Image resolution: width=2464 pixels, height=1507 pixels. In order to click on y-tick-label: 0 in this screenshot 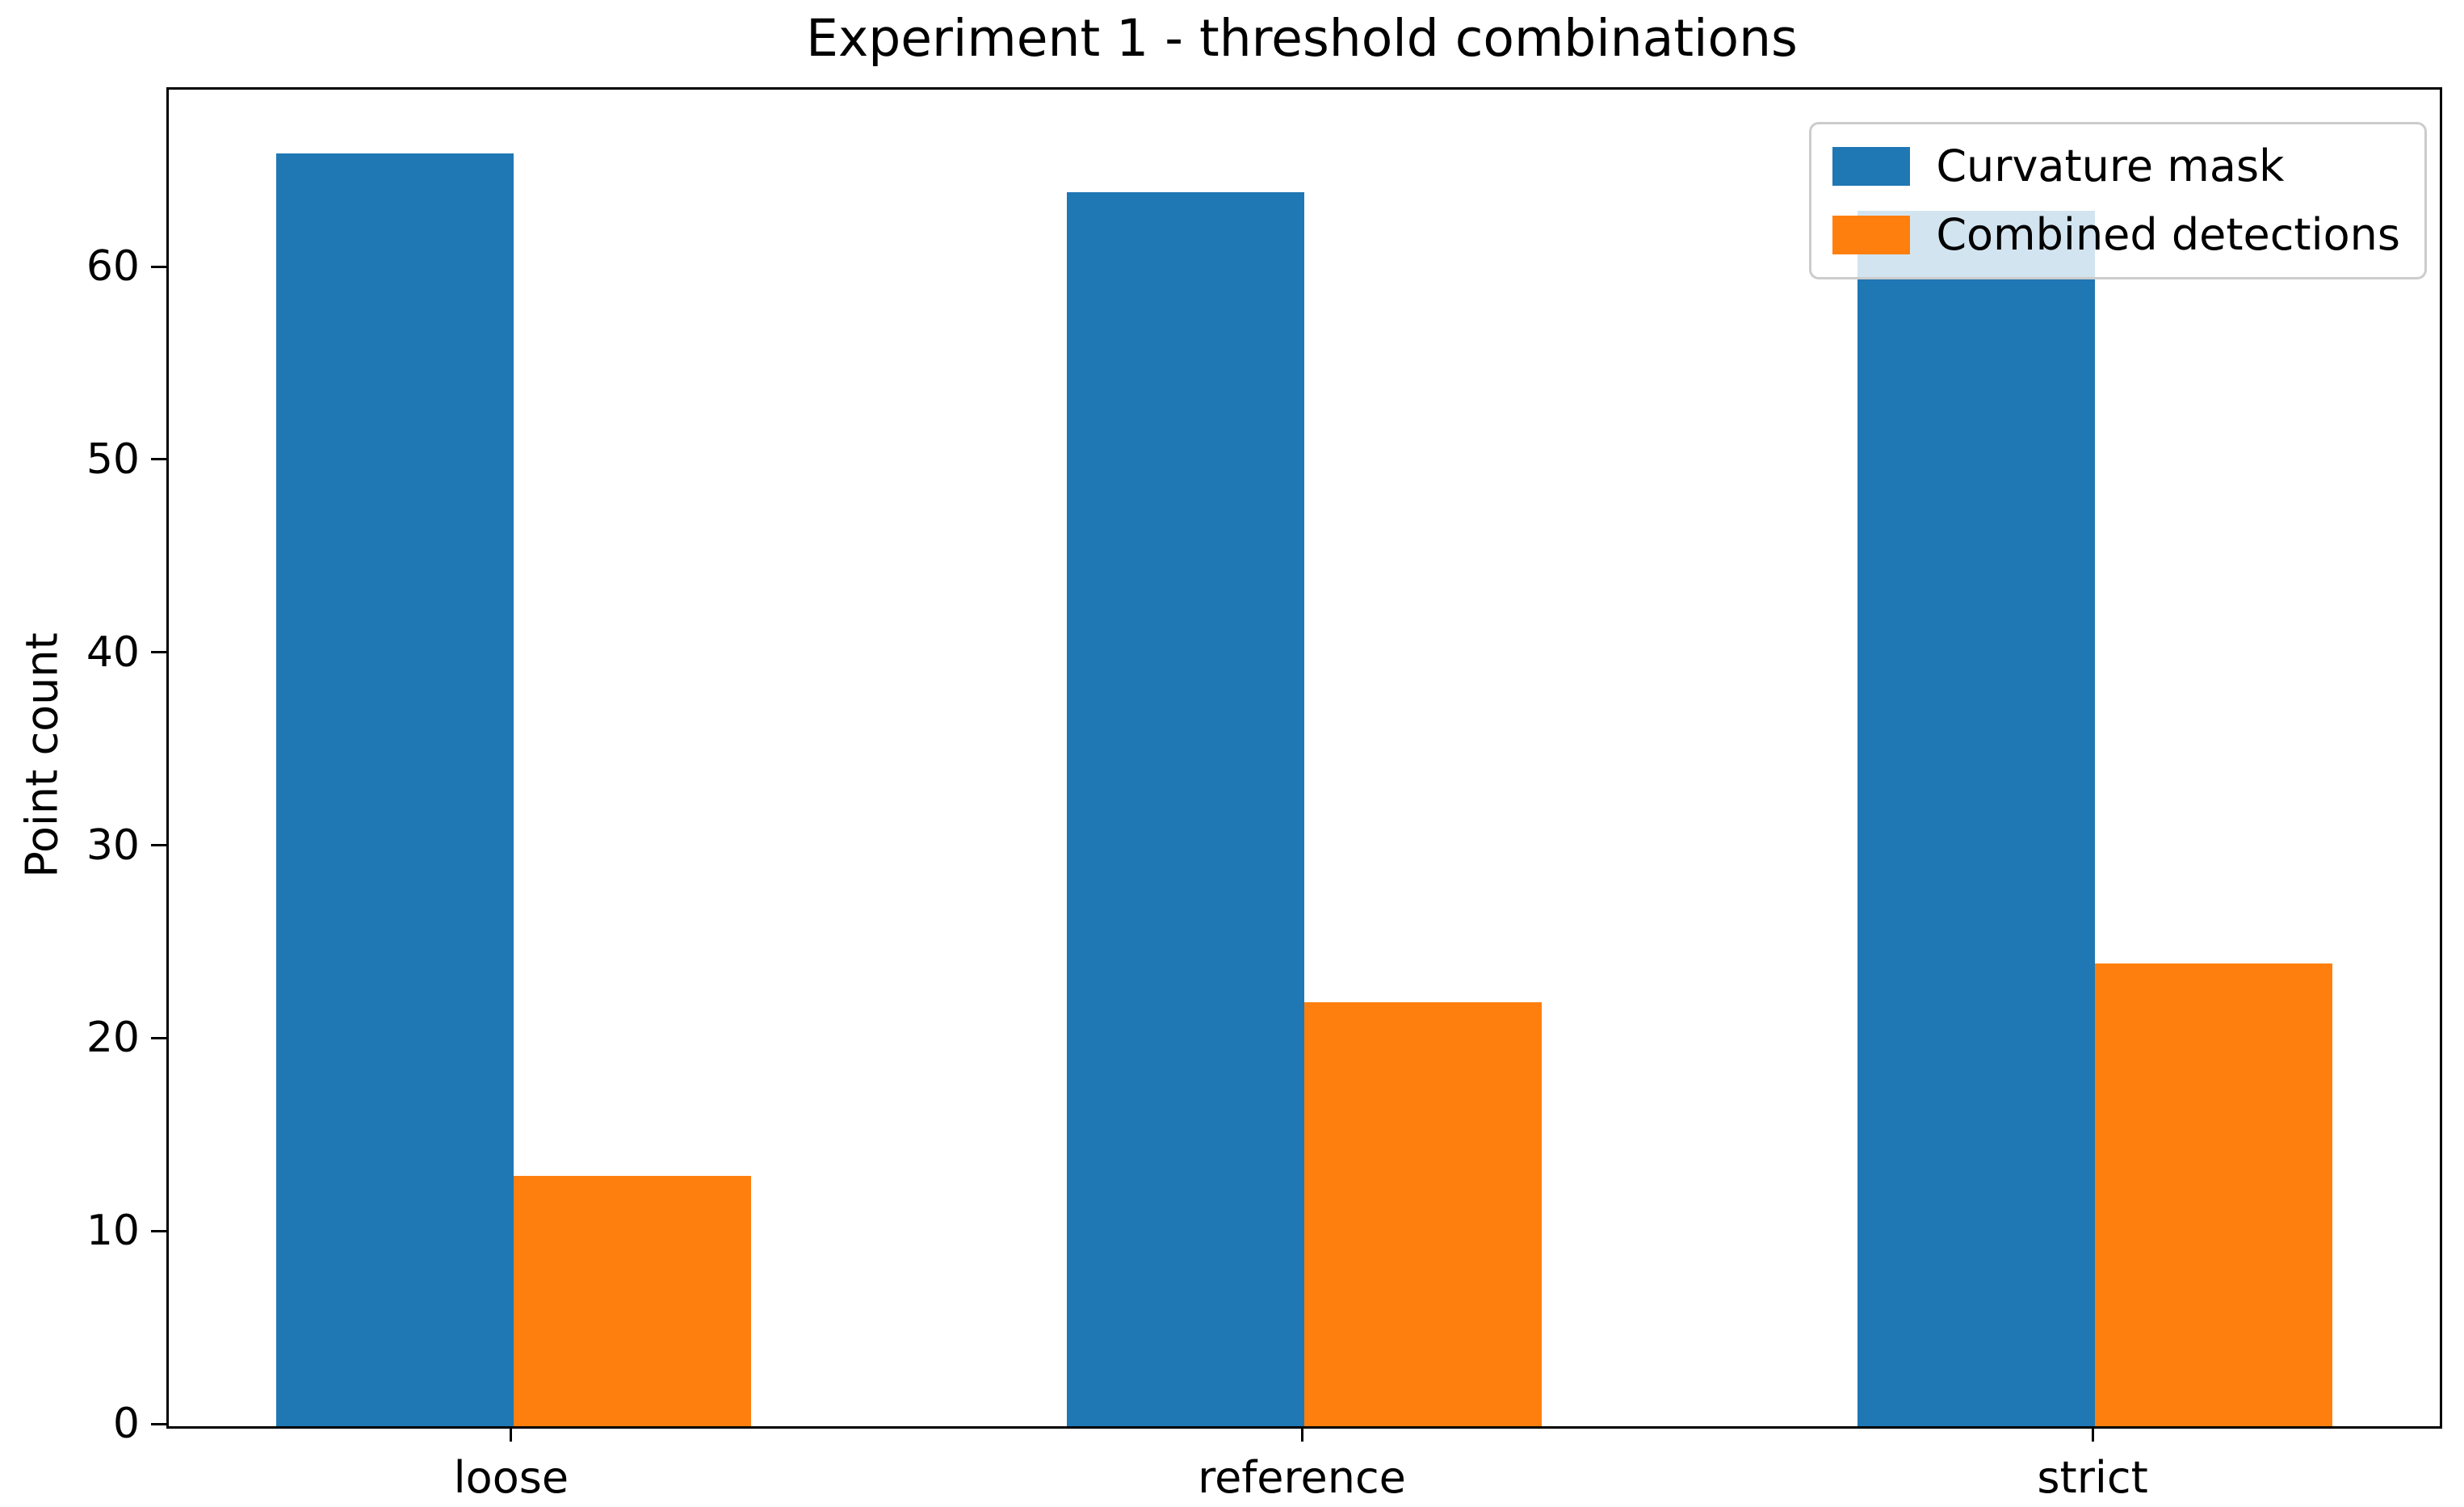, I will do `click(126, 1424)`.